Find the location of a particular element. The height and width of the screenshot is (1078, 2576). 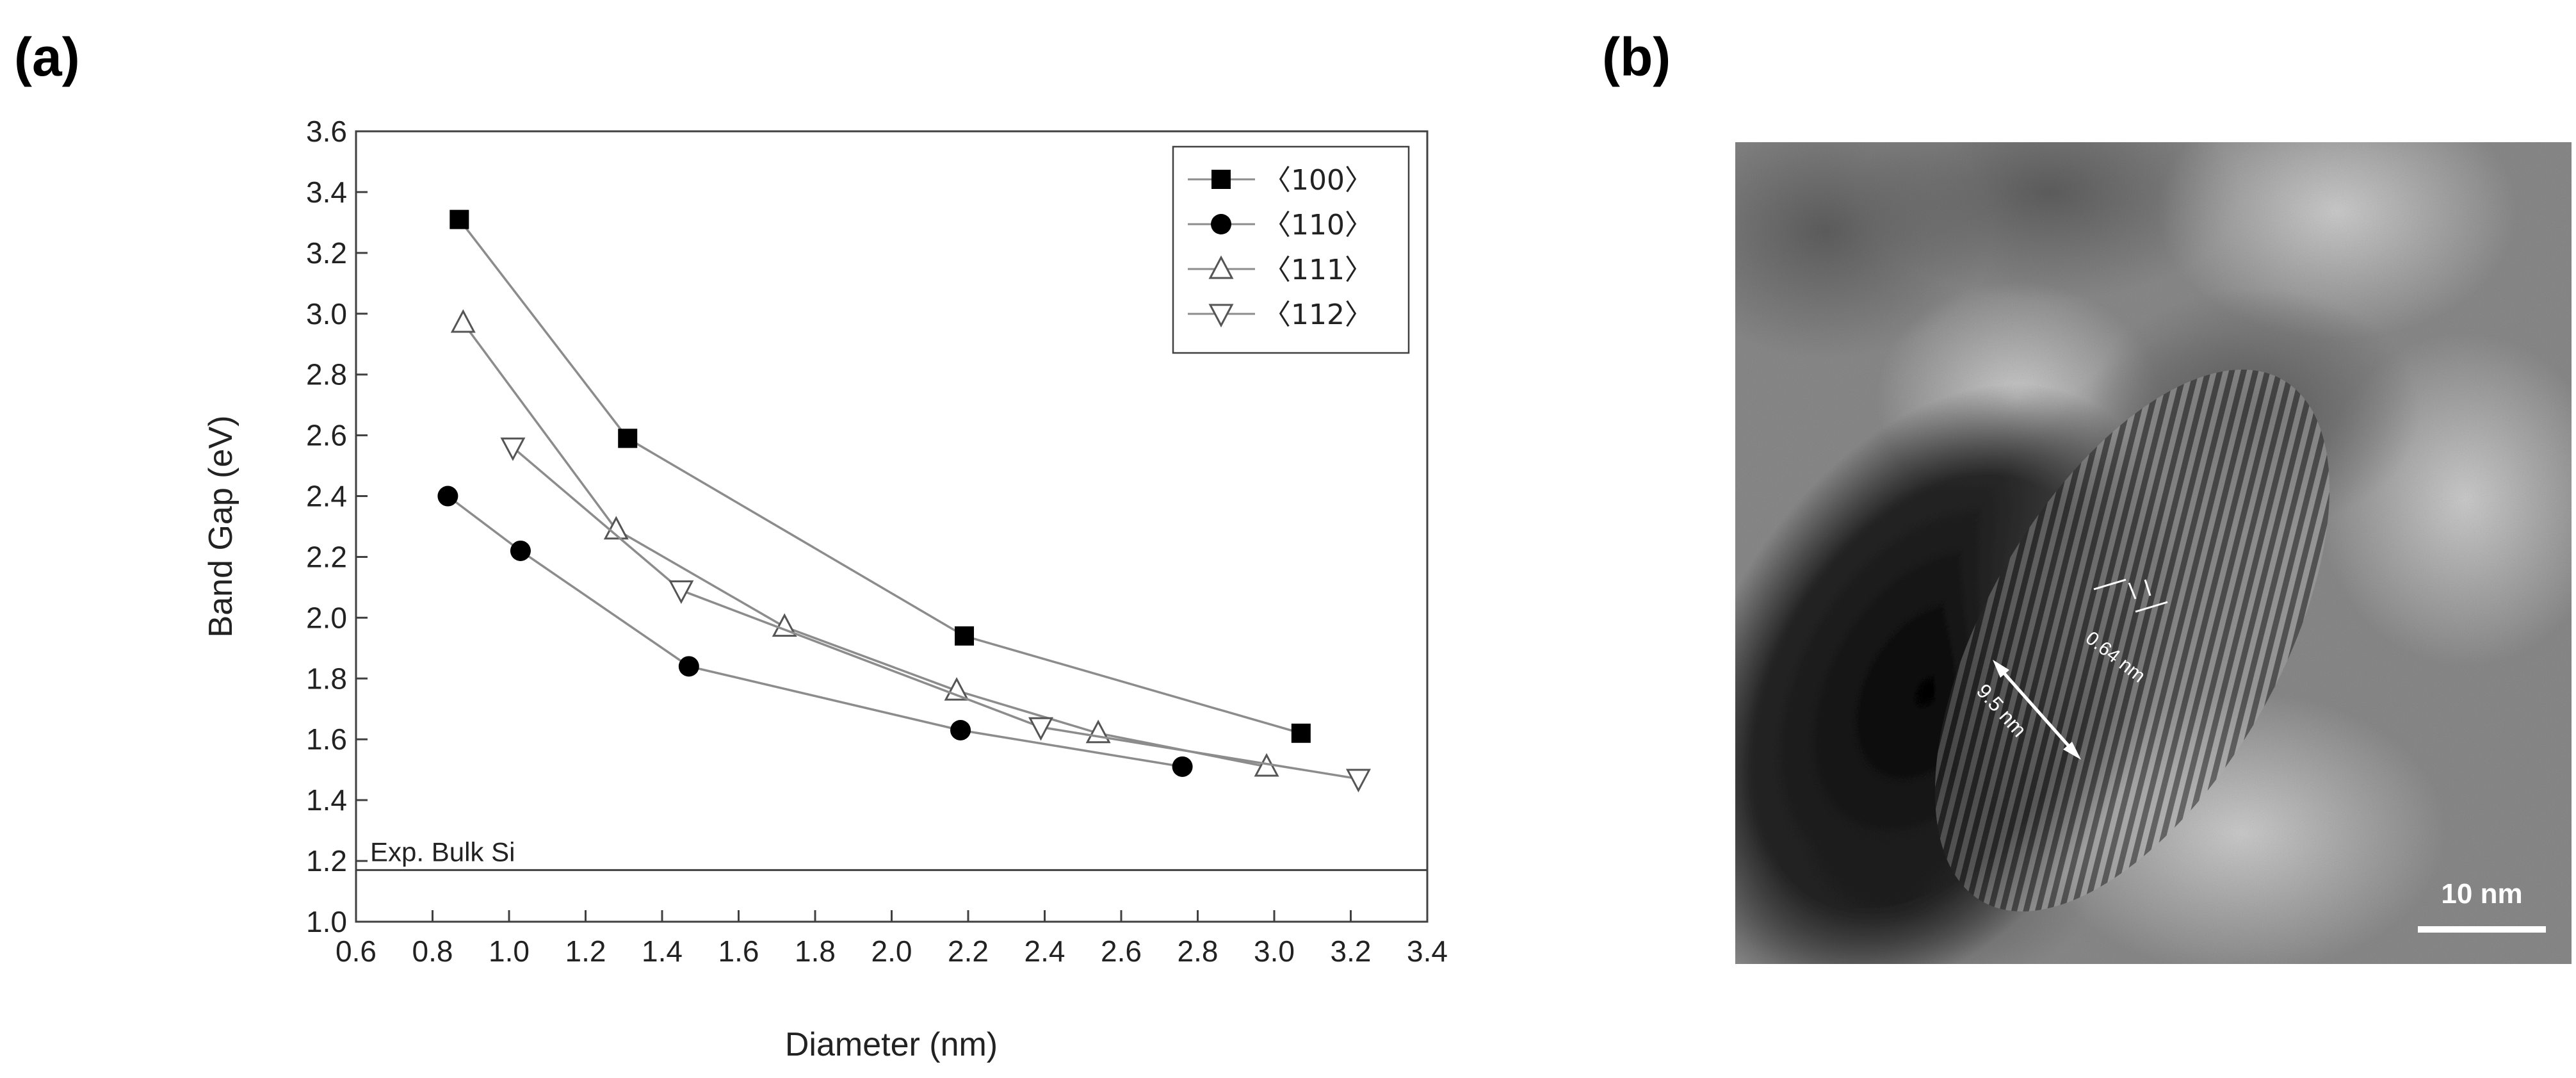

y-tick-label: 3.0 is located at coordinates (326, 314).